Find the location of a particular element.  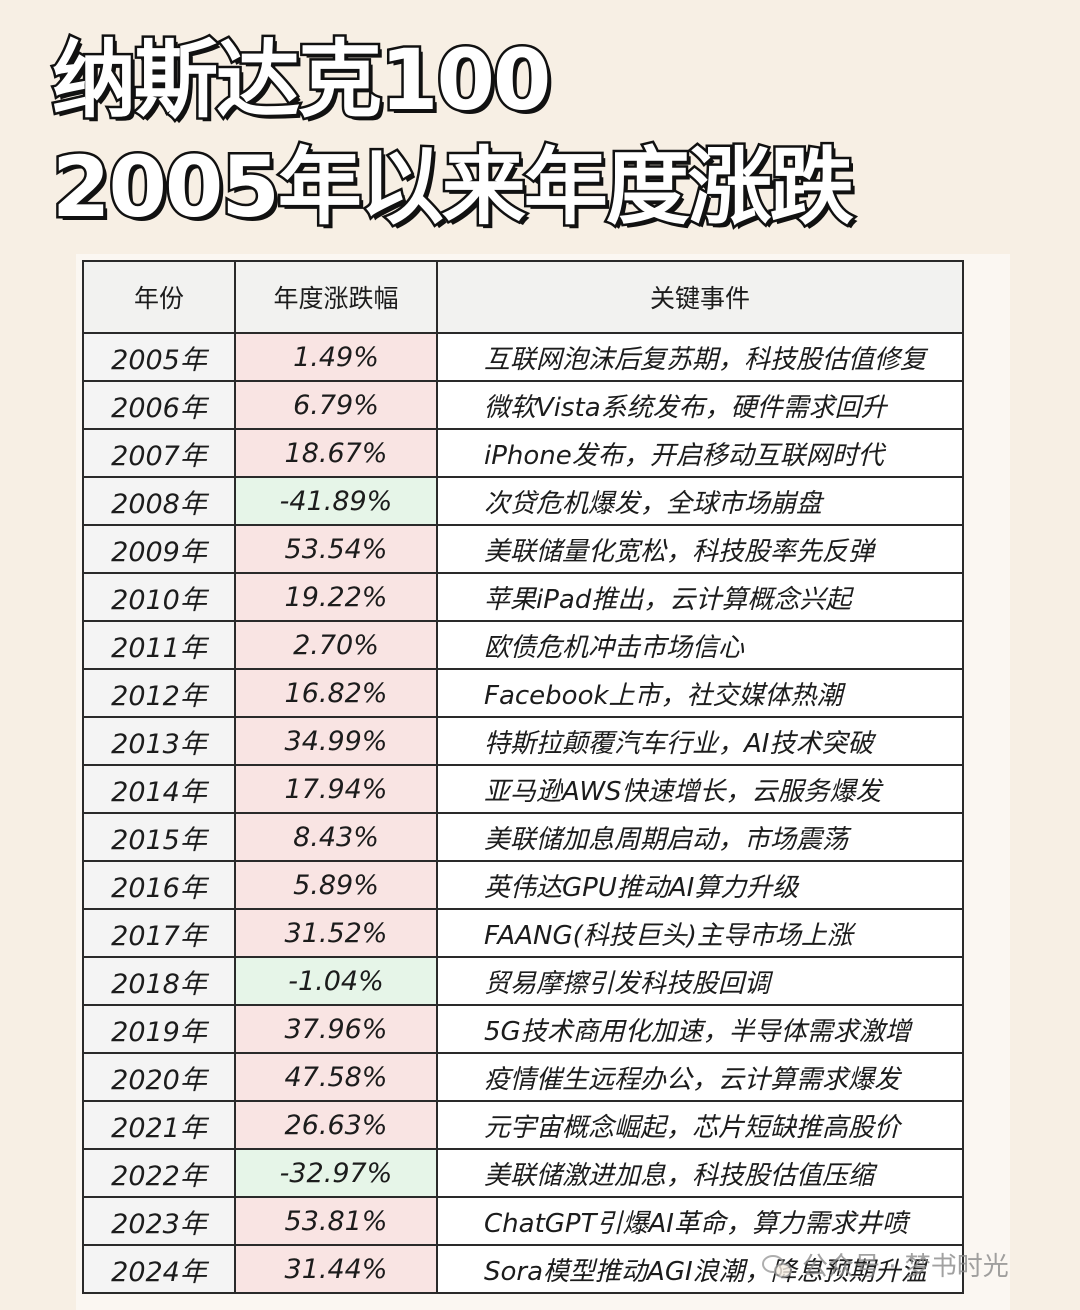

change-cell: 31.44% is located at coordinates (336, 1269).